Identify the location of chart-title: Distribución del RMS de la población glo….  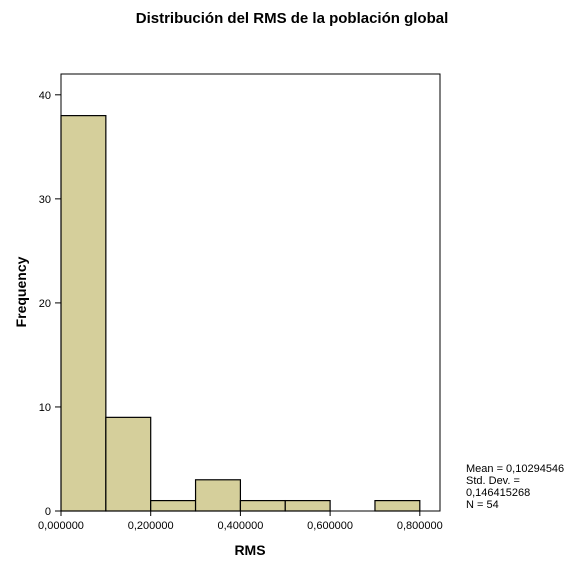
(292, 18).